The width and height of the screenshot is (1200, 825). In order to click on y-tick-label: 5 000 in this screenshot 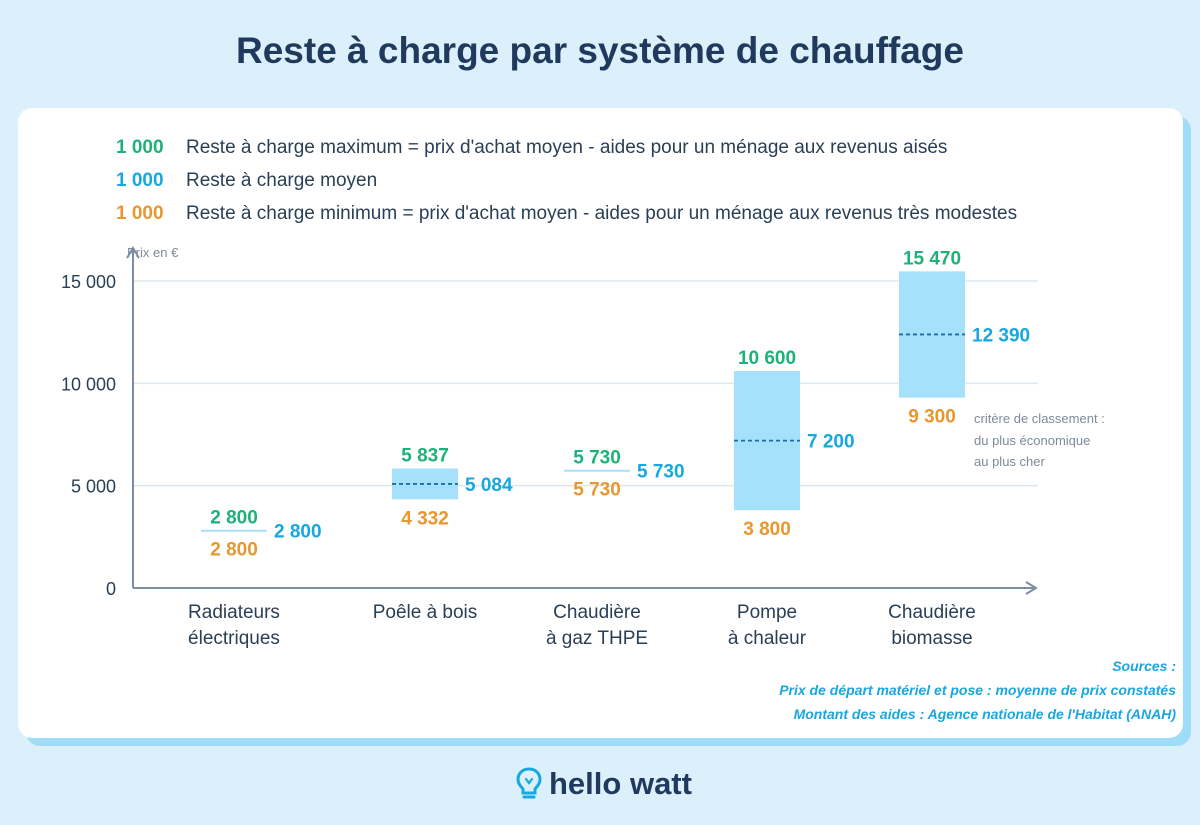, I will do `click(93, 487)`.